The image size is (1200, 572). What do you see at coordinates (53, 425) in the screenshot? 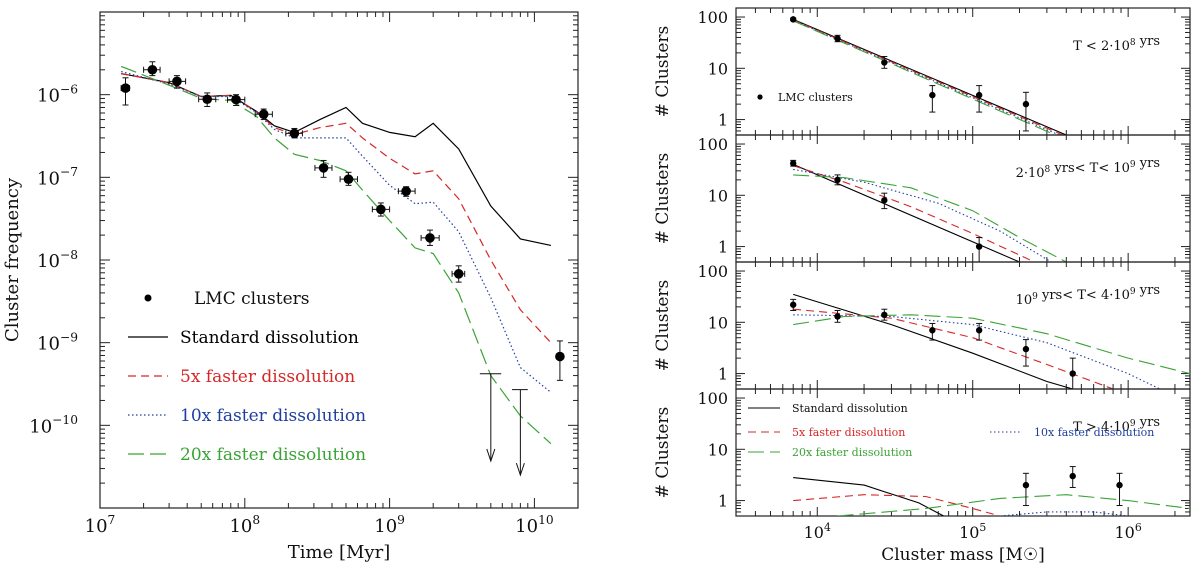
I see `y-tick-label: 10⁻¹⁰` at bounding box center [53, 425].